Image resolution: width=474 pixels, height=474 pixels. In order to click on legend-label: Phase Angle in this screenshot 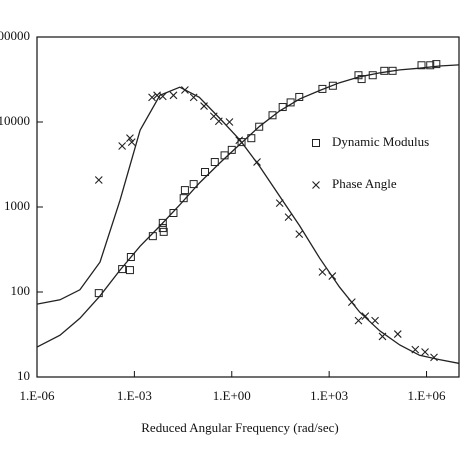, I will do `click(364, 183)`.